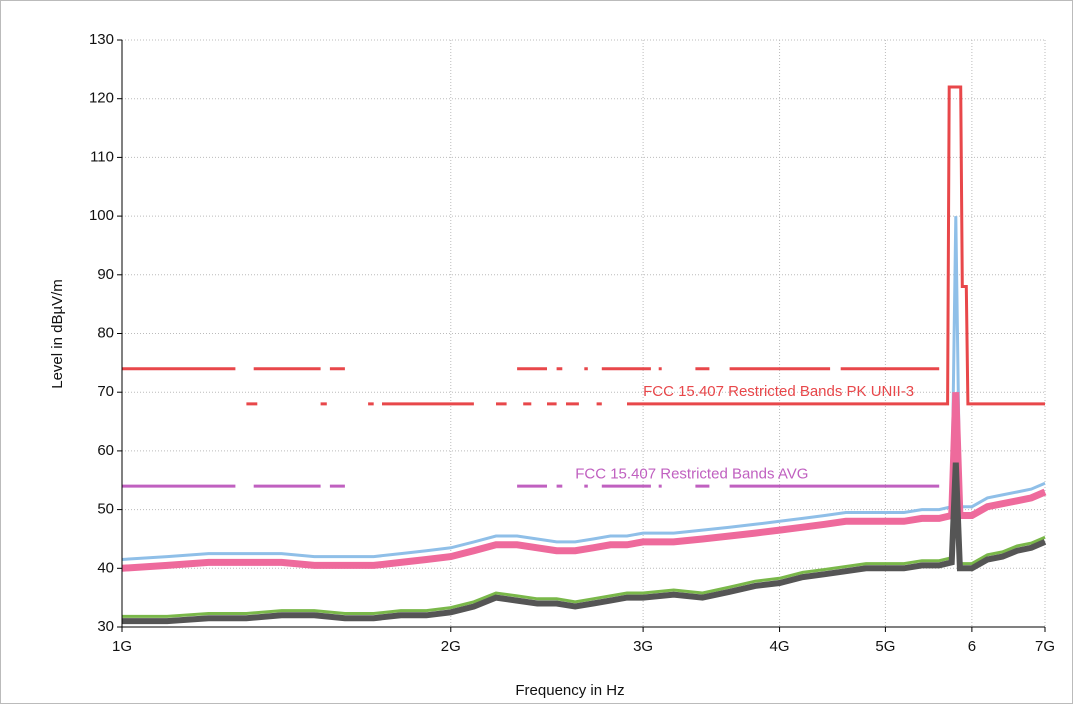 The image size is (1075, 704). Describe the element at coordinates (972, 646) in the screenshot. I see `x-tick-label: 6` at that location.